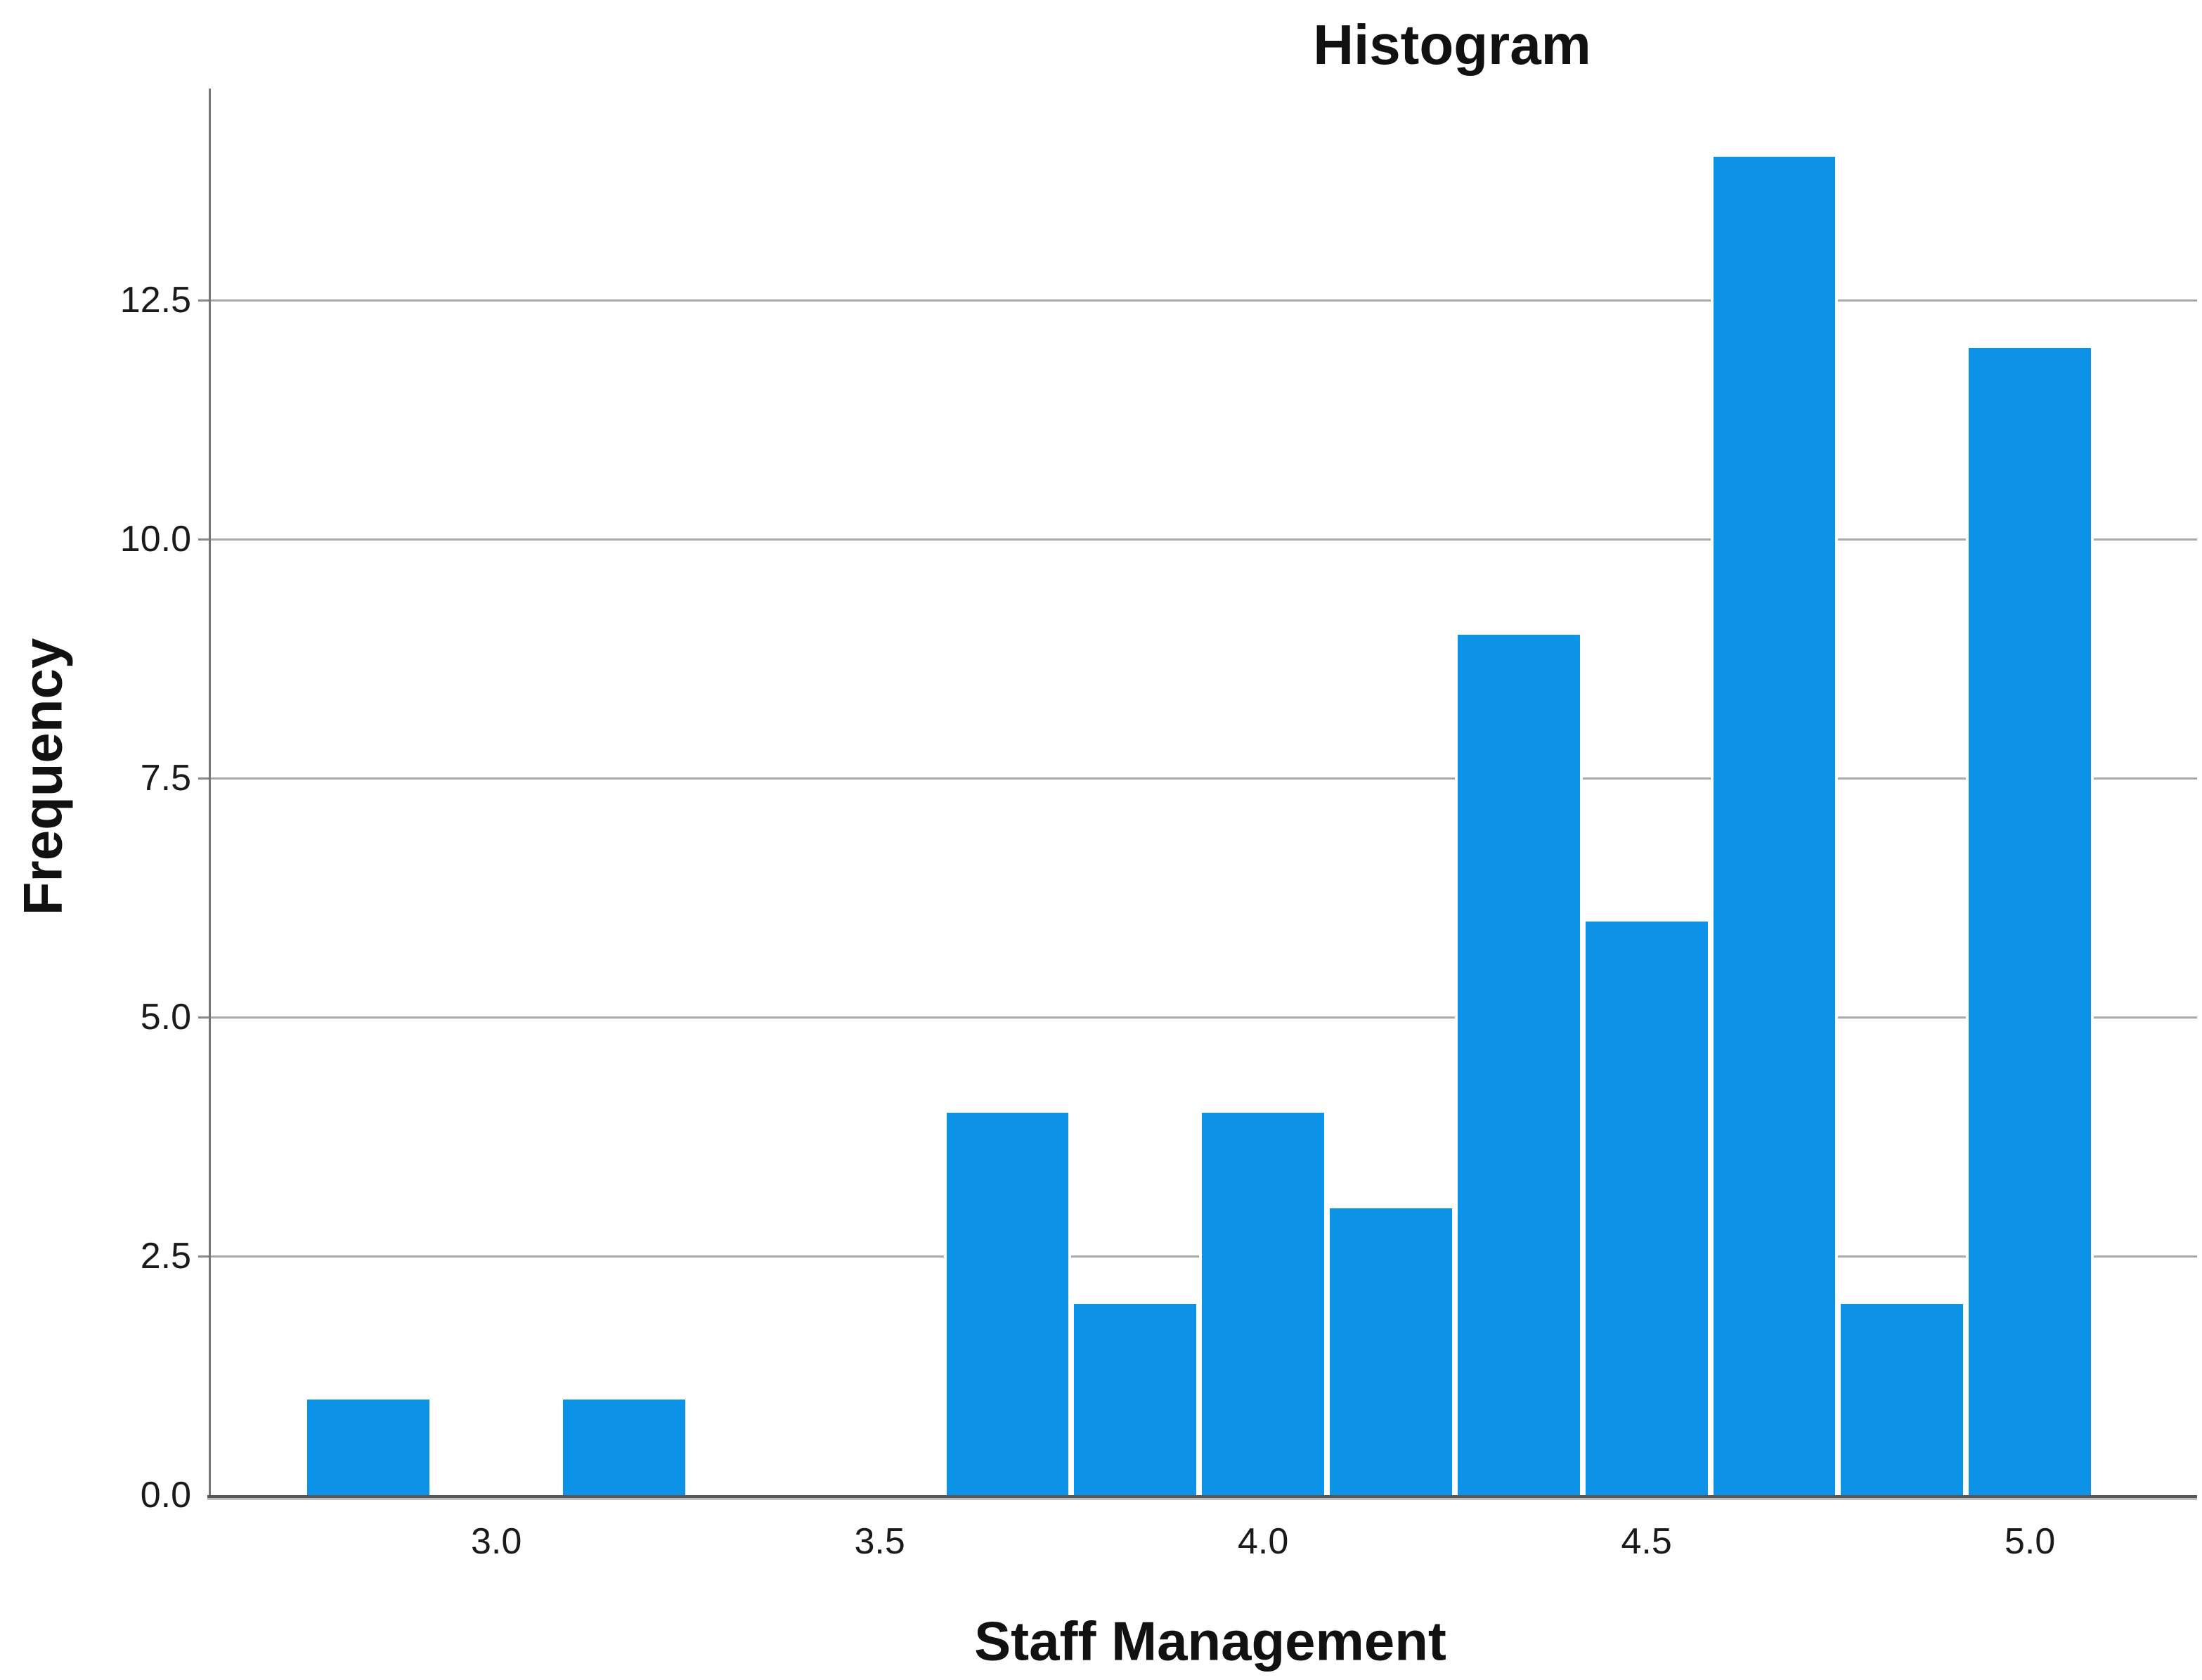 The image size is (2202, 1680). What do you see at coordinates (165, 1017) in the screenshot?
I see `y-tick-label: 5.0` at bounding box center [165, 1017].